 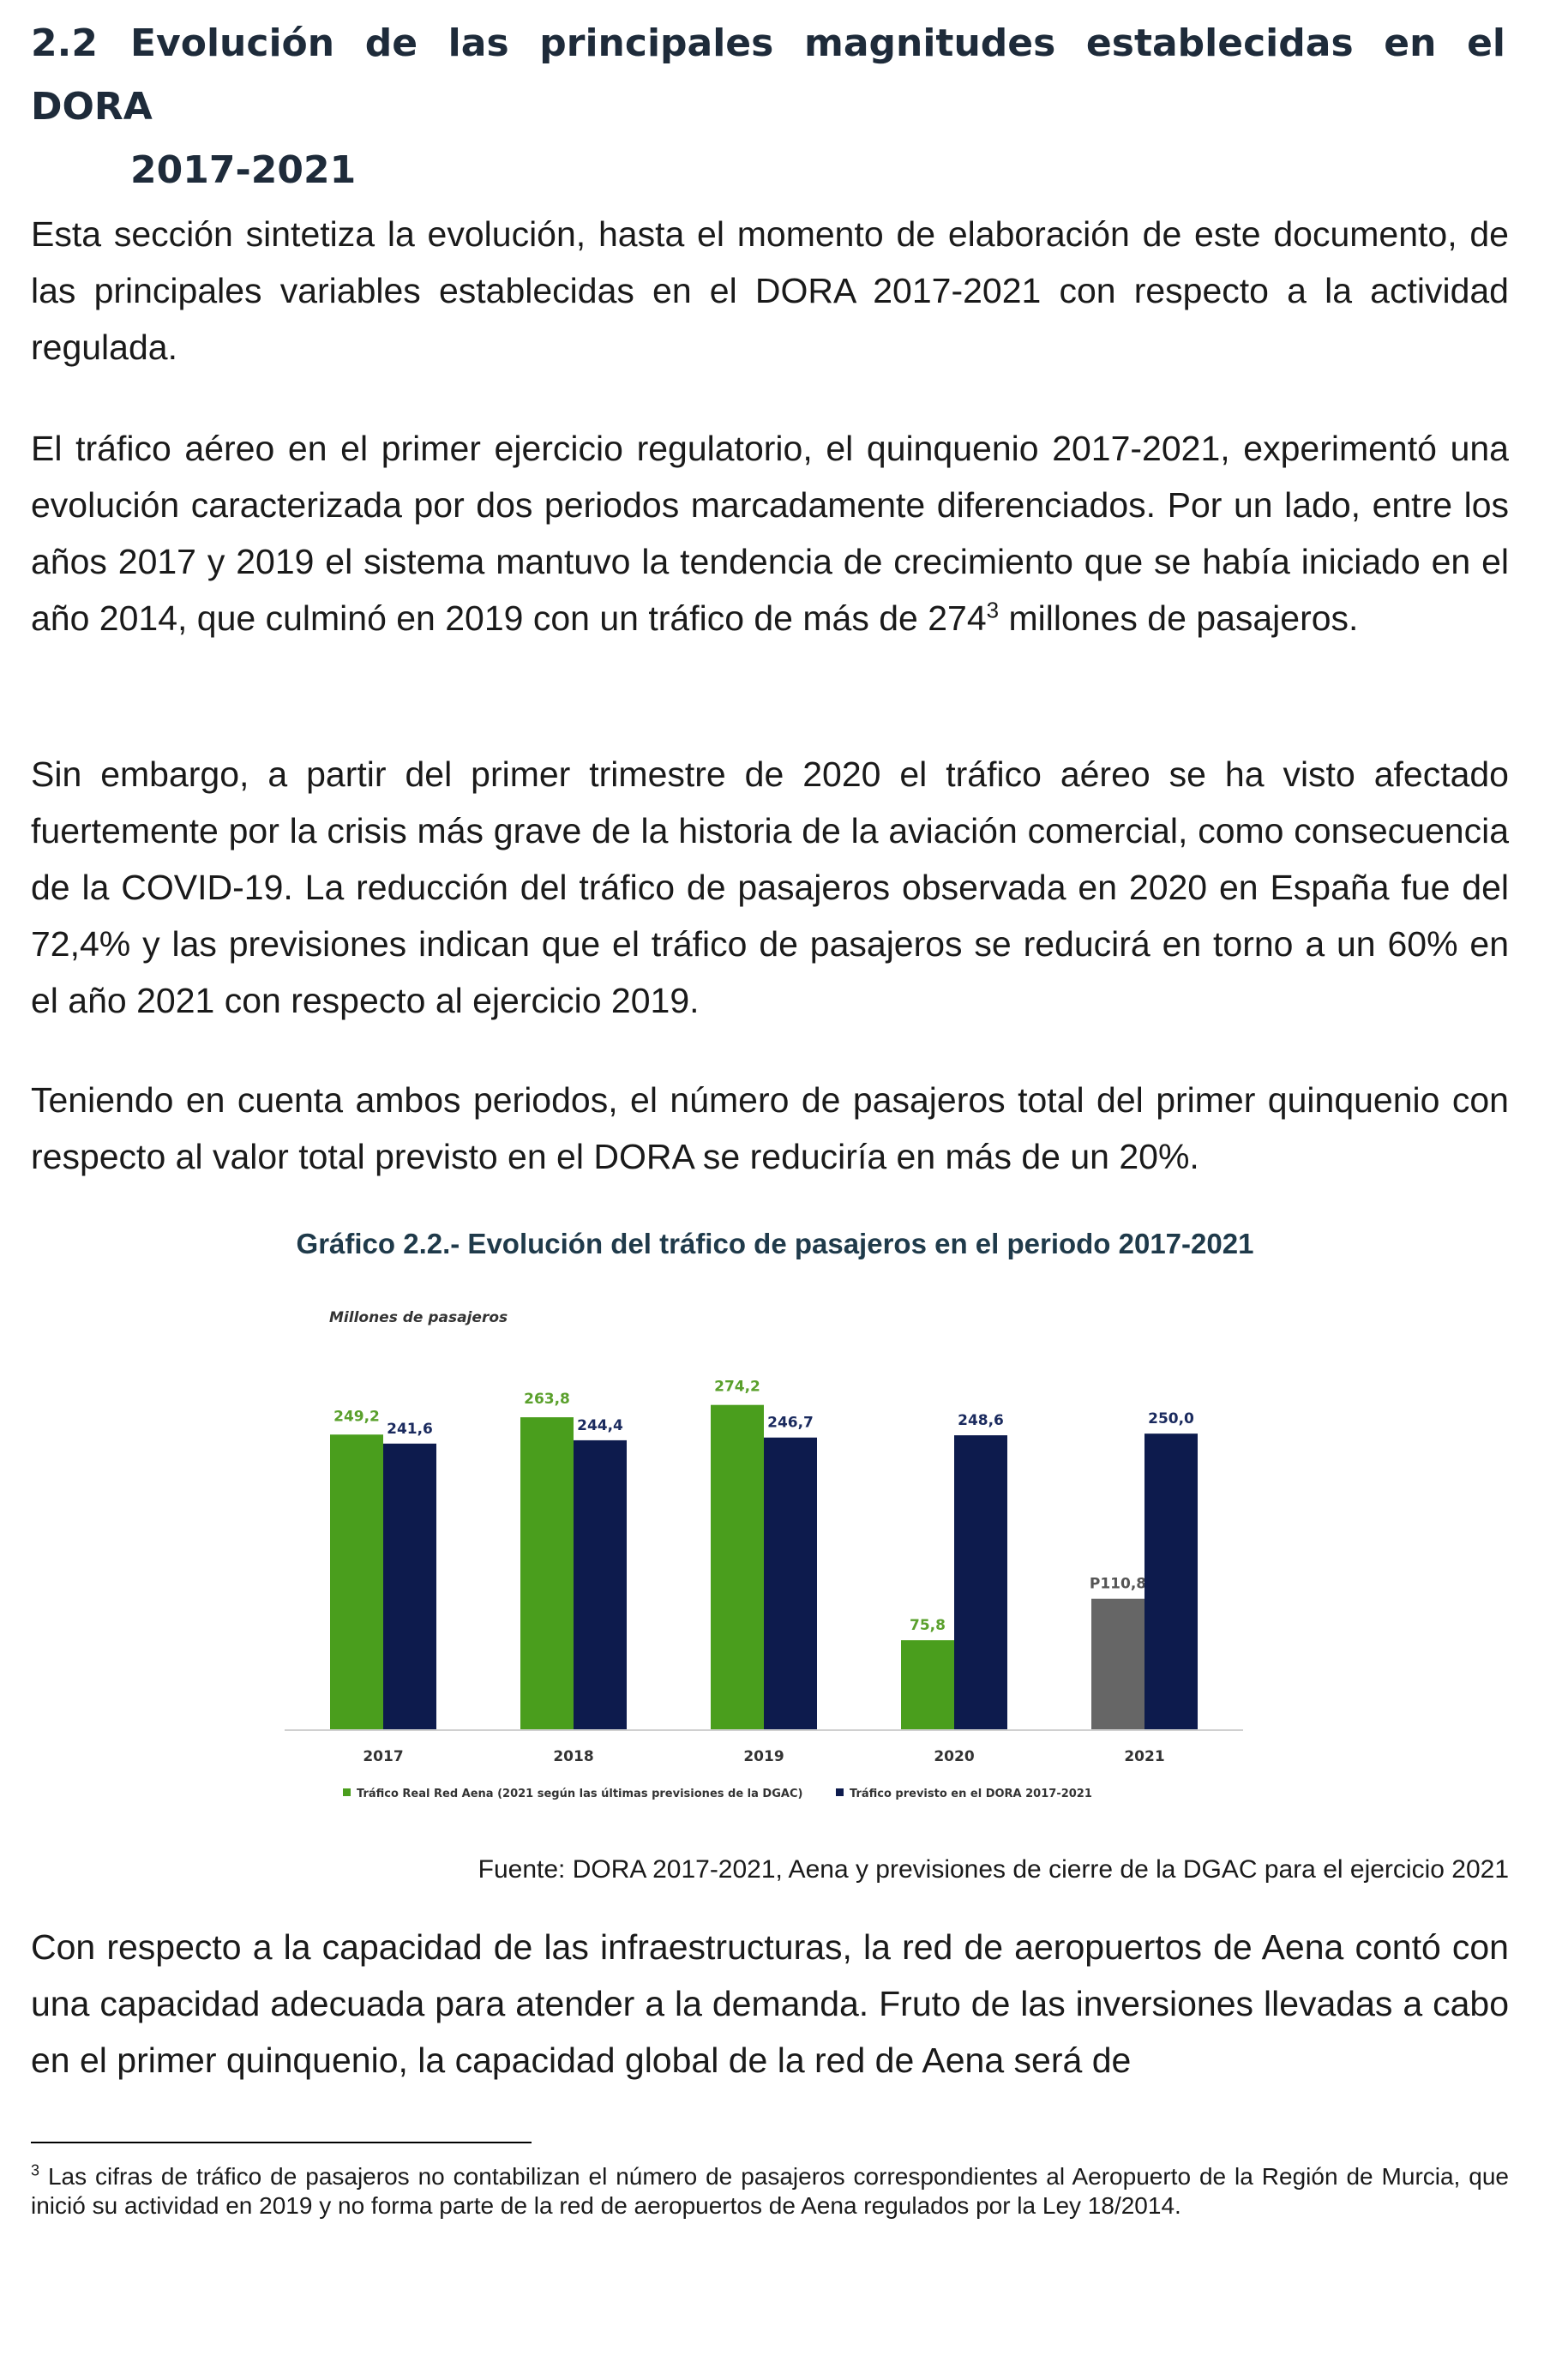 What do you see at coordinates (356, 1417) in the screenshot?
I see `data-label-real-2017: 249,2` at bounding box center [356, 1417].